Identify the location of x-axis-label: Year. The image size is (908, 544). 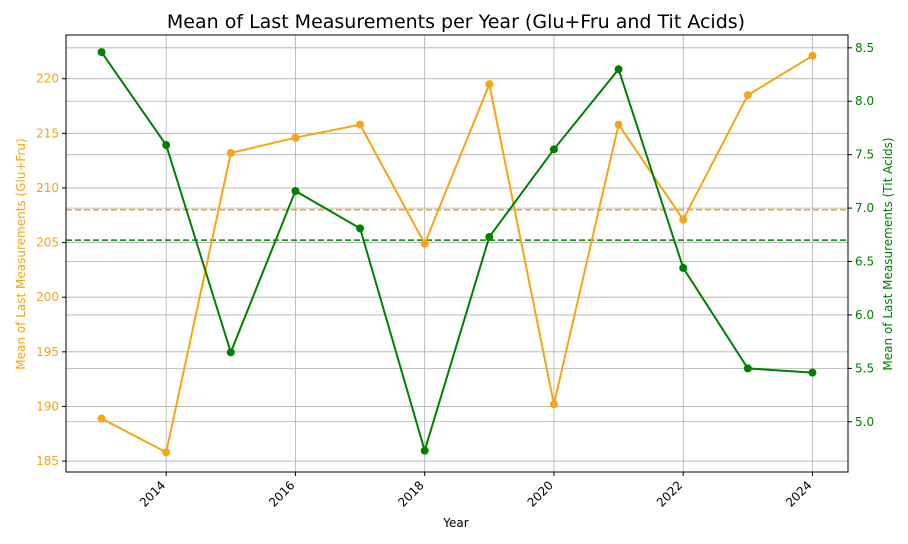
(455, 523).